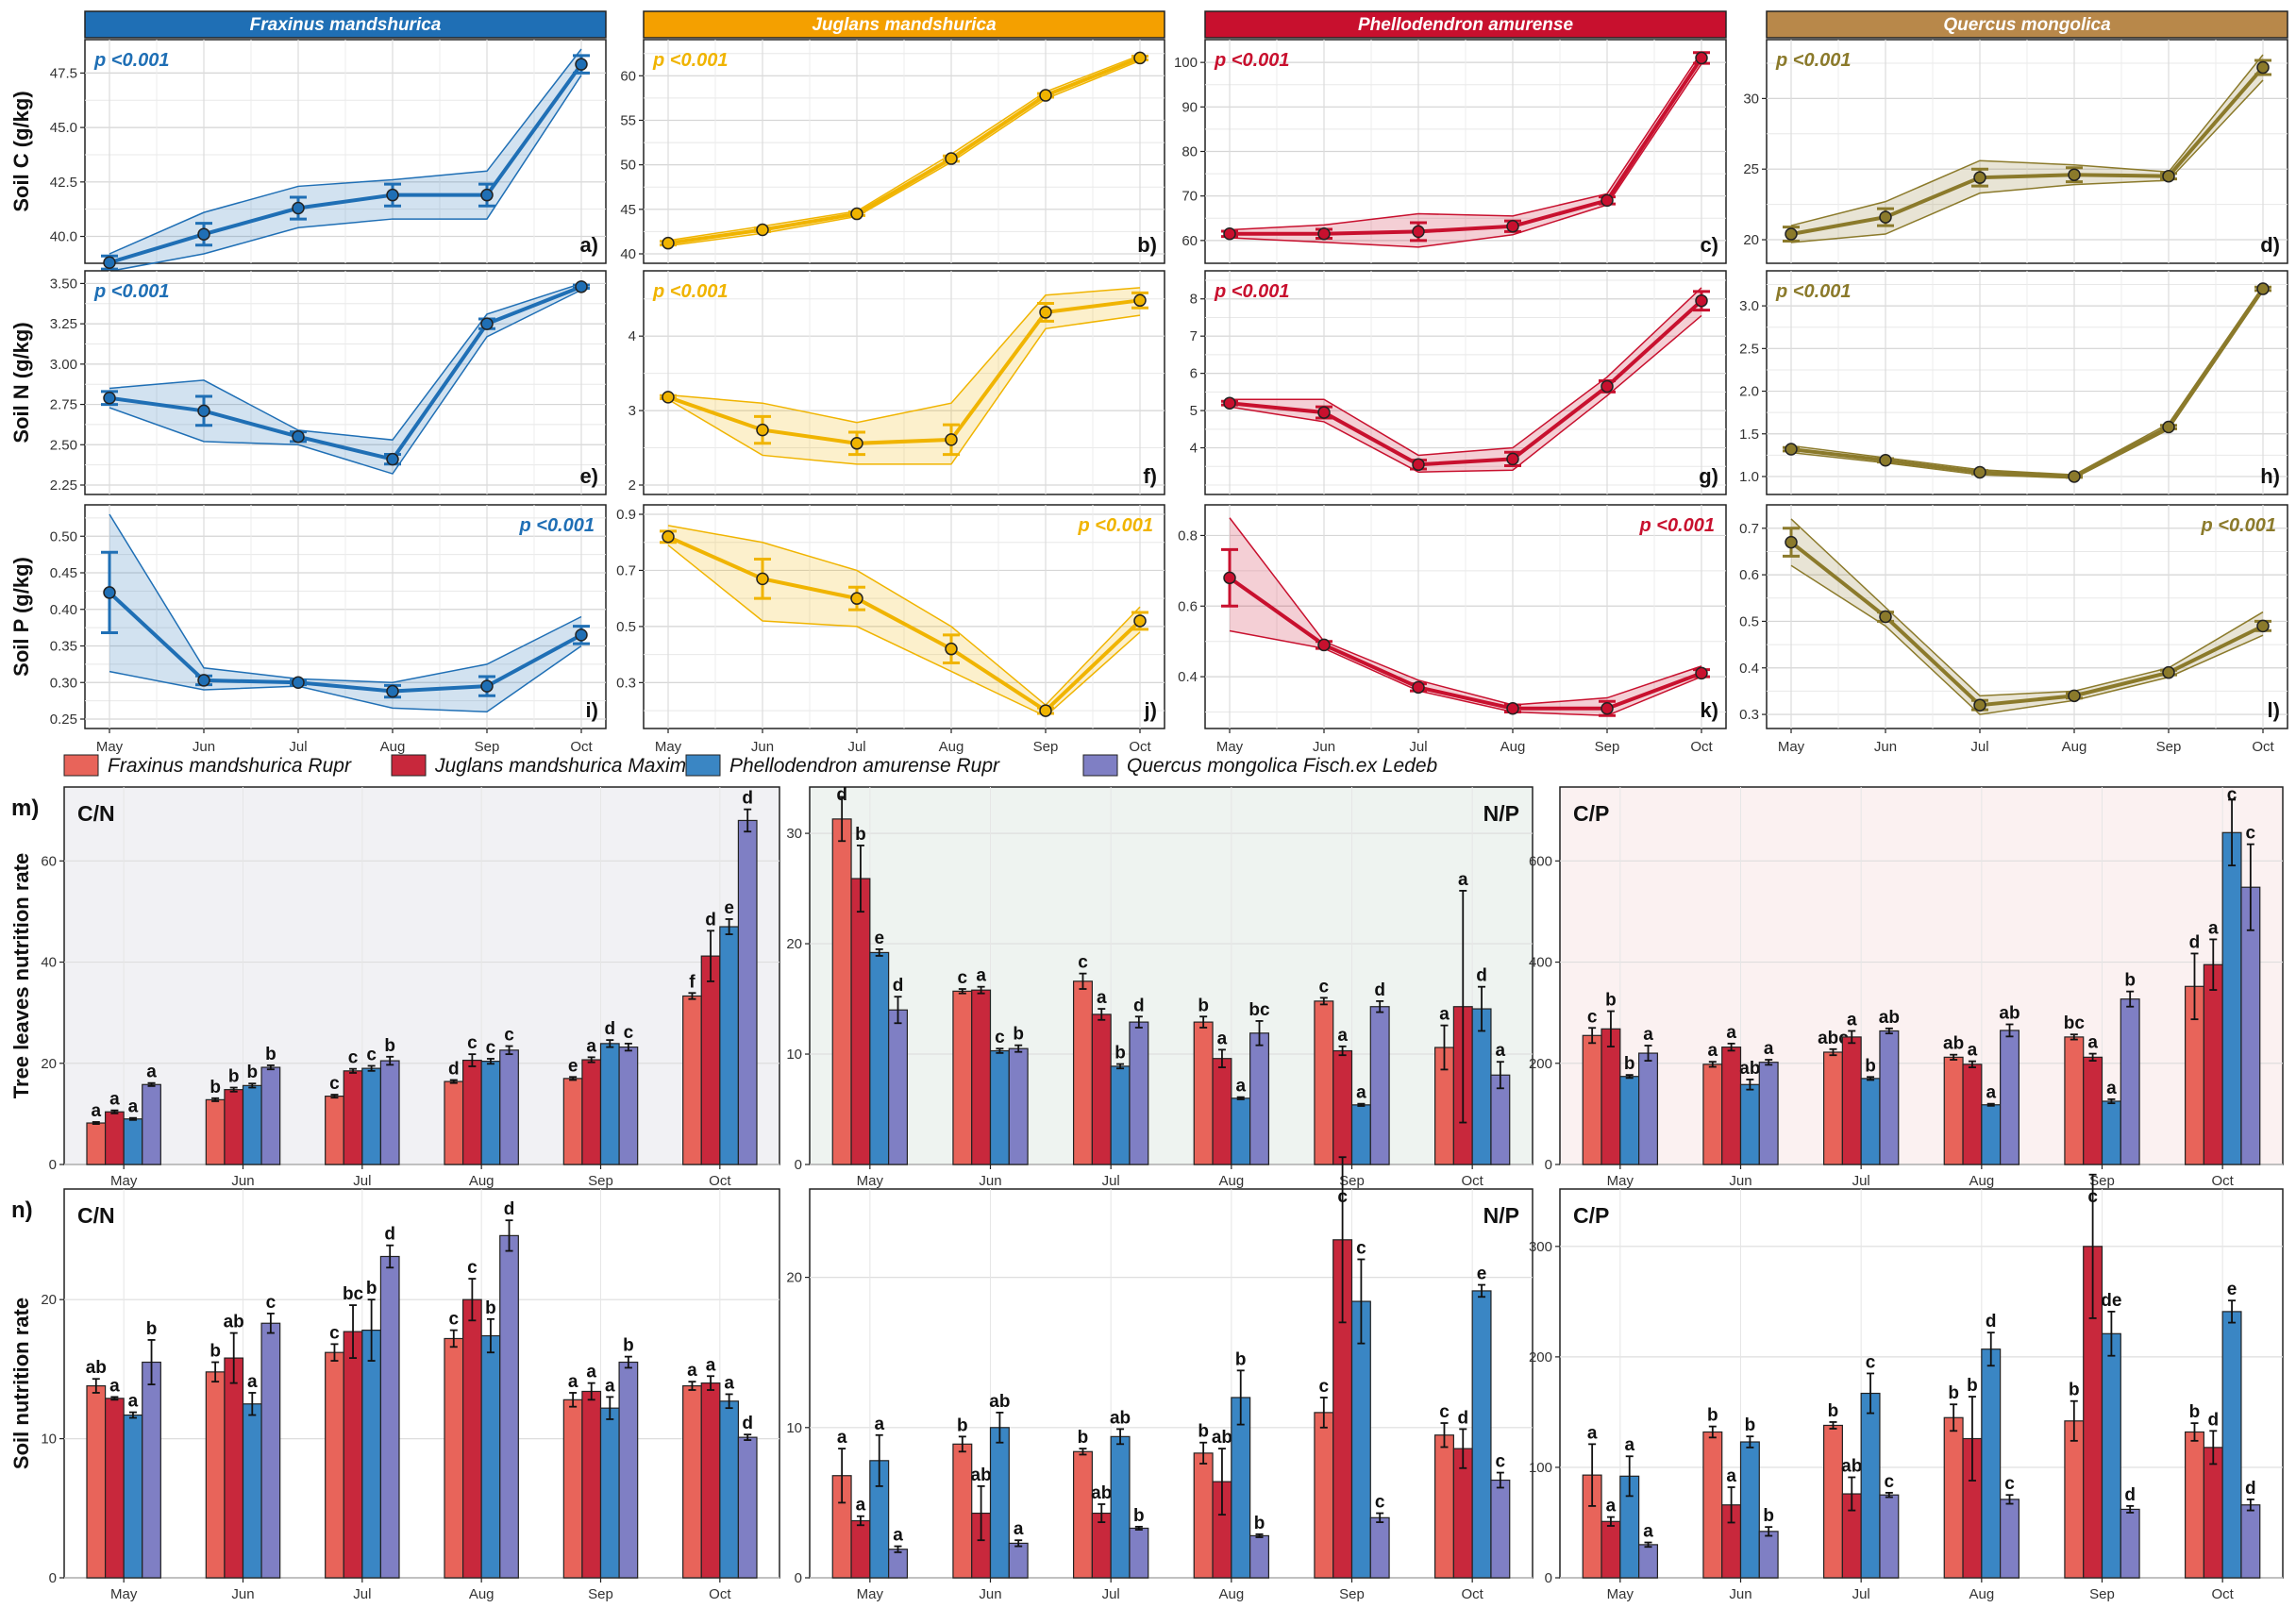 The height and width of the screenshot is (1608, 2296). I want to click on line-panel-c: 60 70 80 90 100 p <0.001 c), so click(1450, 151).